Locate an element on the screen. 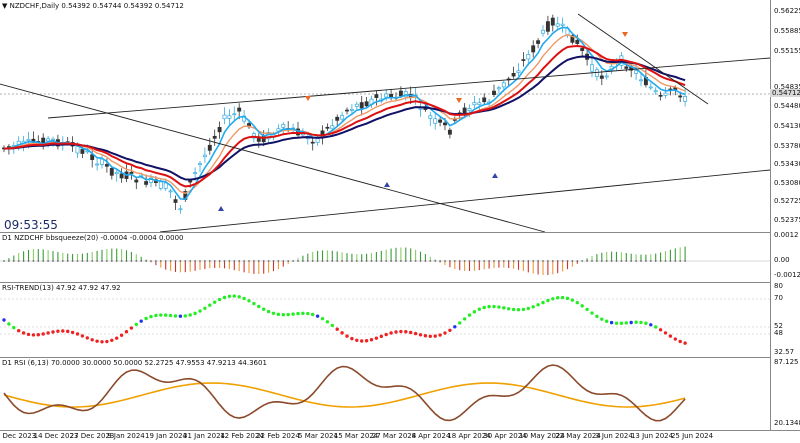 The image size is (800, 443). triangle-down-icon: ▼ is located at coordinates (5, 6).